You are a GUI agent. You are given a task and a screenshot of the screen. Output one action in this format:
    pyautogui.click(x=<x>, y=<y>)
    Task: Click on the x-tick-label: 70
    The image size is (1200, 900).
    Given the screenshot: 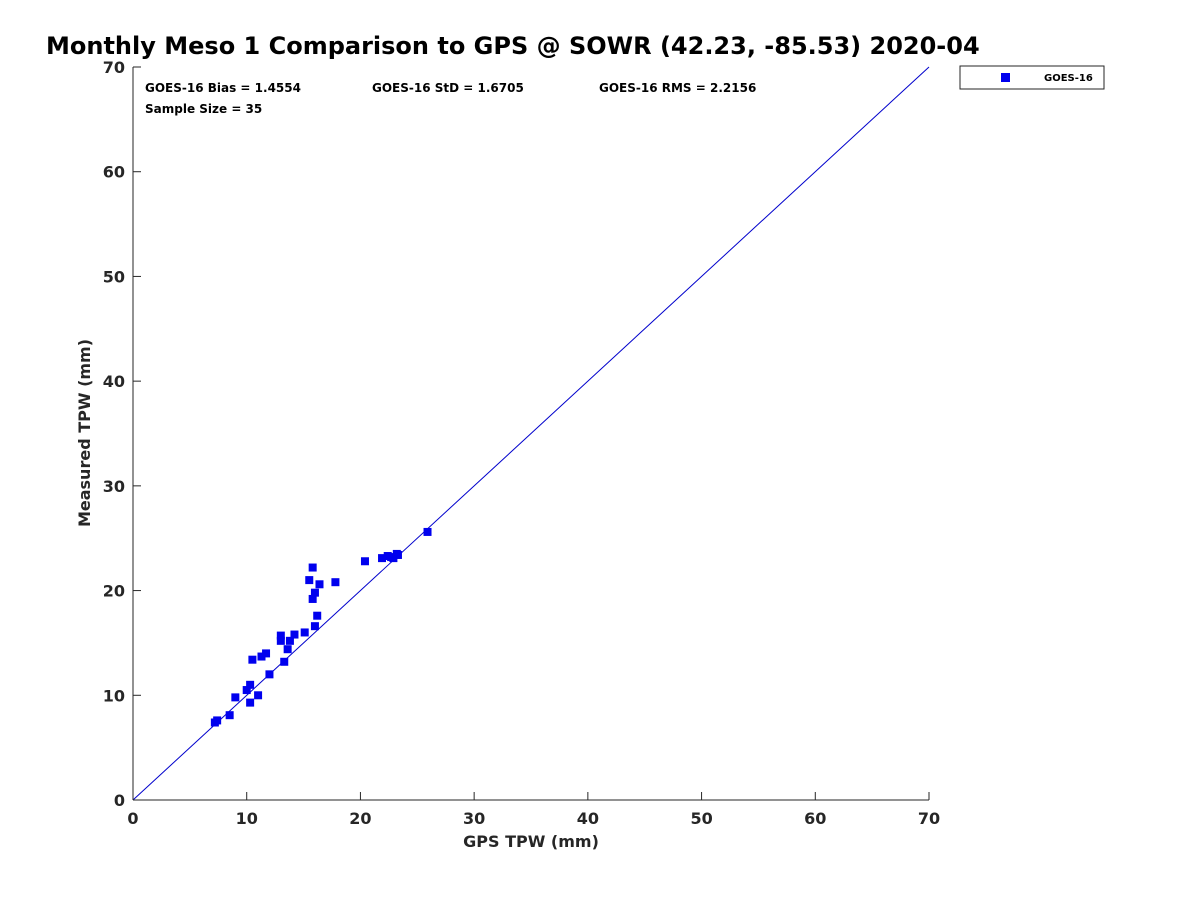 What is the action you would take?
    pyautogui.click(x=929, y=818)
    